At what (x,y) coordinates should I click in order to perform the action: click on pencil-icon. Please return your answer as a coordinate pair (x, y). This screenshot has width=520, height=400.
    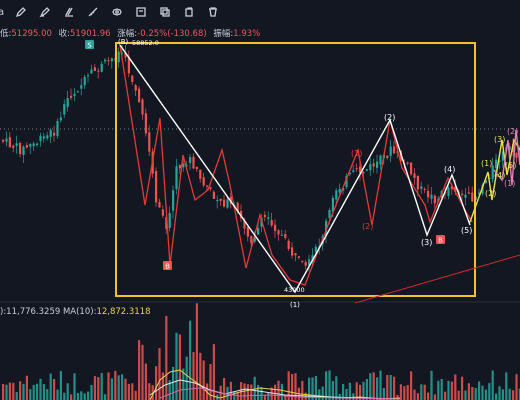
    Looking at the image, I should click on (21, 12).